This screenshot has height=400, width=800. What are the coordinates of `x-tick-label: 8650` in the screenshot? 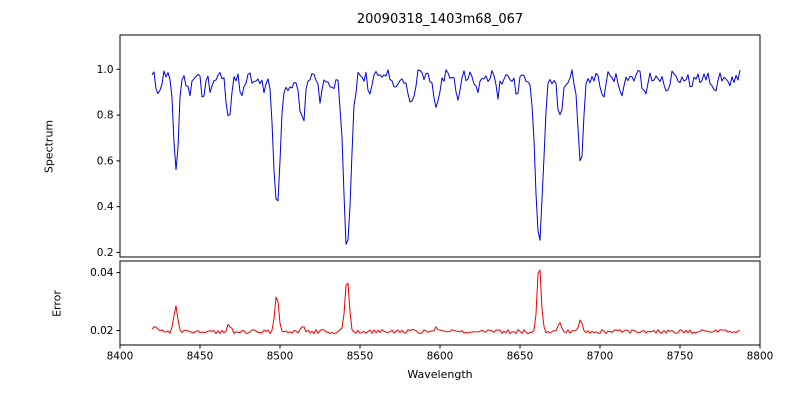 It's located at (520, 357).